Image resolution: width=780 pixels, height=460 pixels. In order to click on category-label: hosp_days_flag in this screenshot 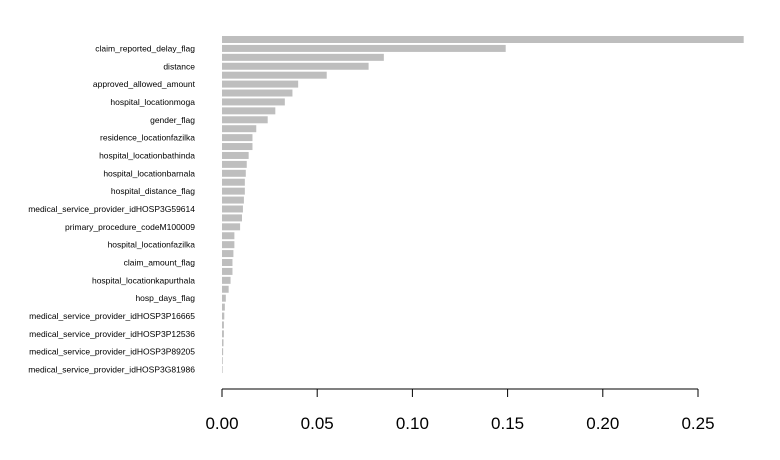, I will do `click(165, 298)`.